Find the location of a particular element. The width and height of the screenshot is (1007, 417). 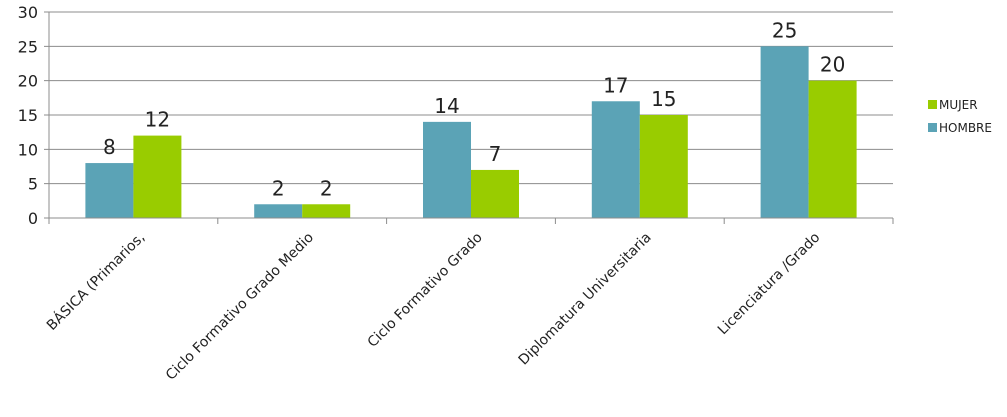

data-label: 17 is located at coordinates (615, 85).